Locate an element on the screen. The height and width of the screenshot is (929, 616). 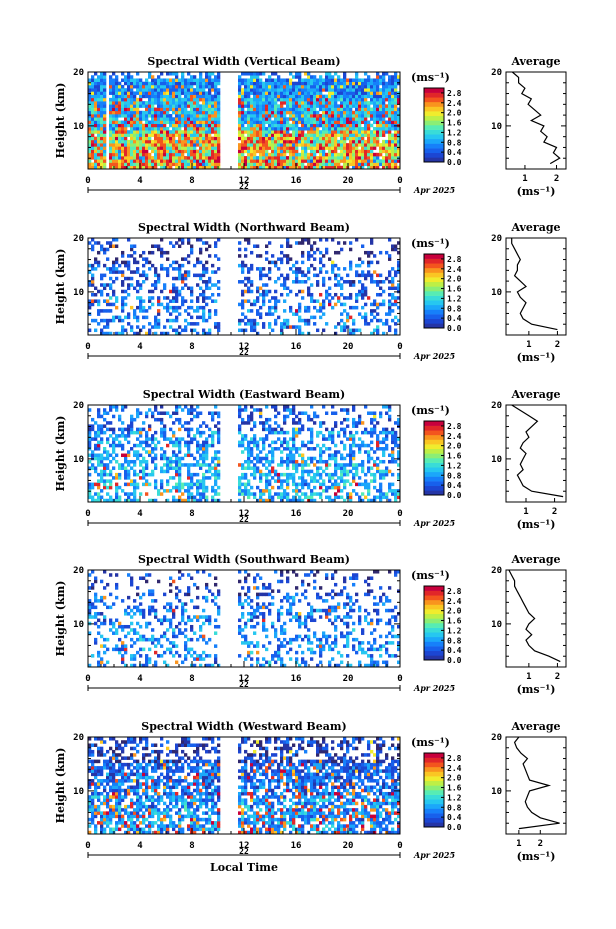
colorbar-segment is located at coordinates (434, 132).